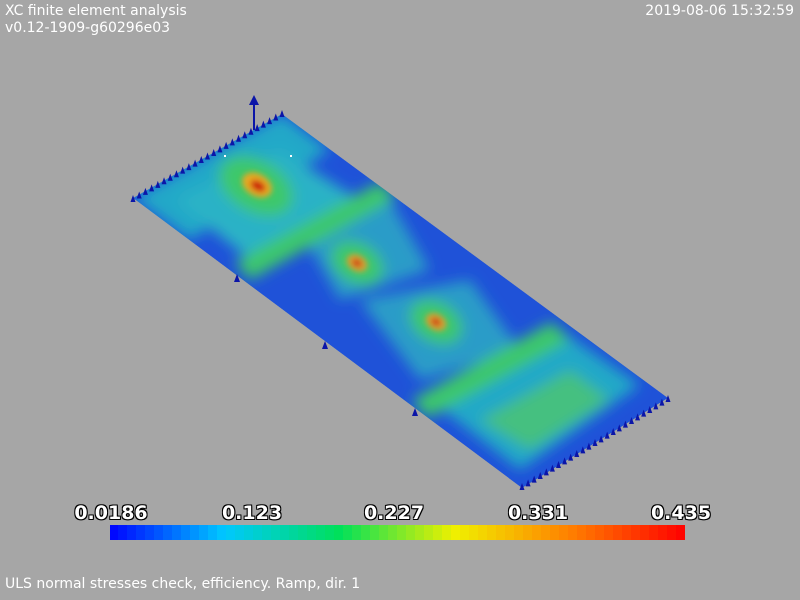 The width and height of the screenshot is (800, 600). Describe the element at coordinates (719, 11) in the screenshot. I see `timestamp: 2019-08-06 15:32:59` at that location.